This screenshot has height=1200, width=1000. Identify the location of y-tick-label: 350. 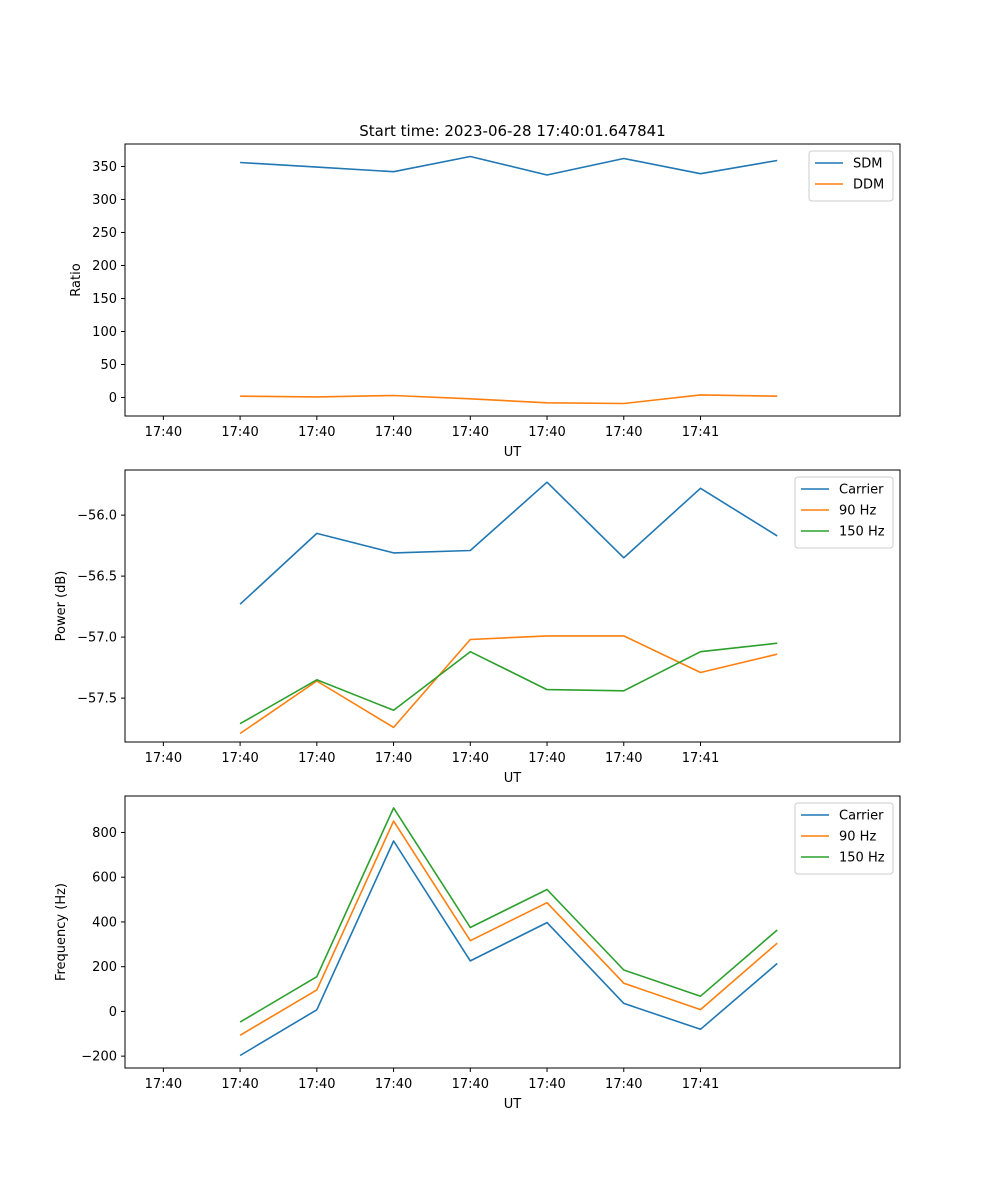
(104, 167).